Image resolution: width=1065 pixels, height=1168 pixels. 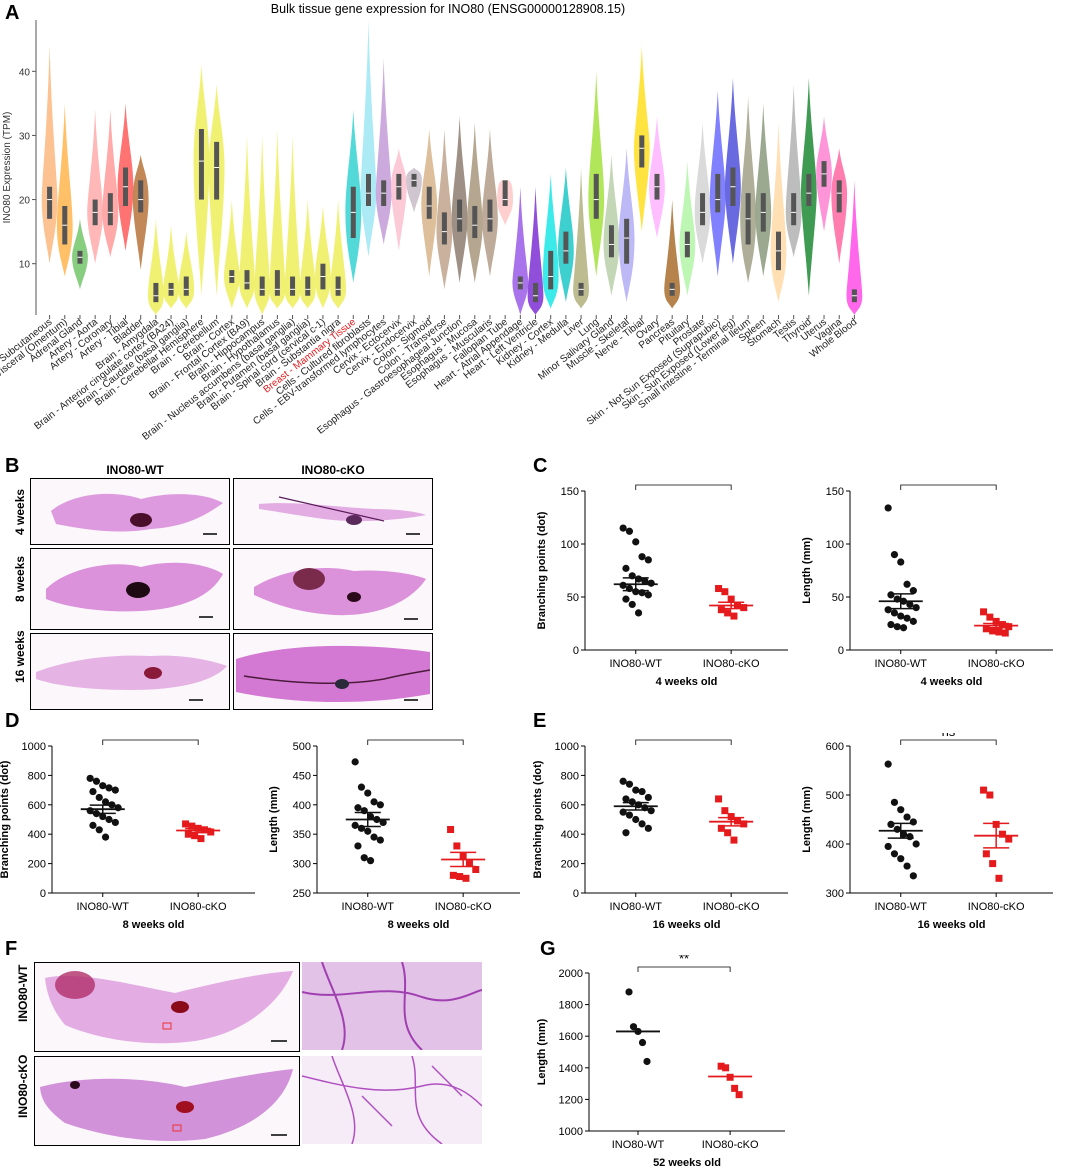 What do you see at coordinates (23, 993) in the screenshot?
I see `row-label-f-wt: INO80-WT` at bounding box center [23, 993].